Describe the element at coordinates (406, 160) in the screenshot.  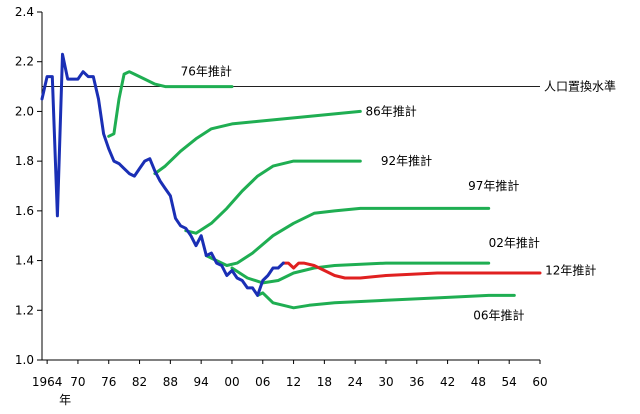
I see `series-label-3: 92年推計` at that location.